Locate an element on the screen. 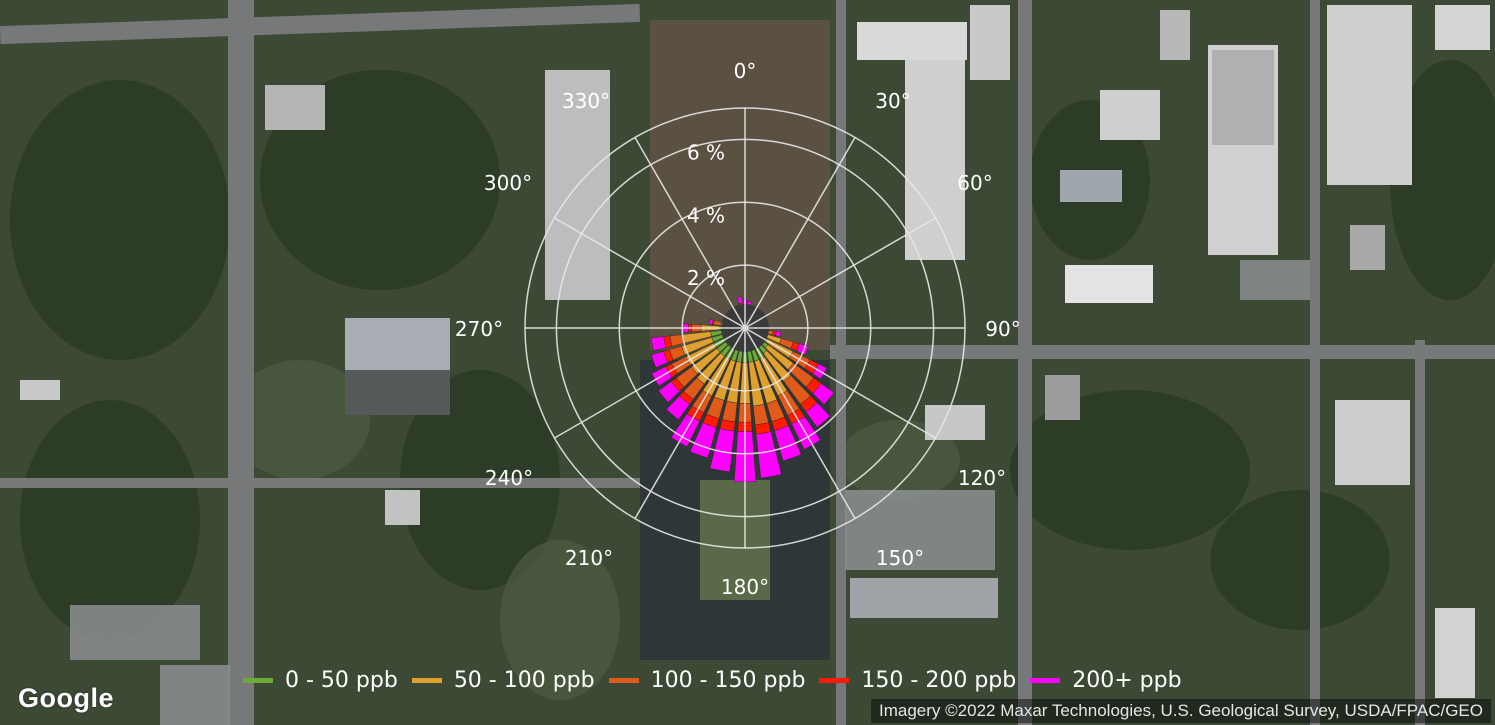 This screenshot has height=725, width=1495. legend-label-3: 150 - 200 ppb is located at coordinates (939, 680).